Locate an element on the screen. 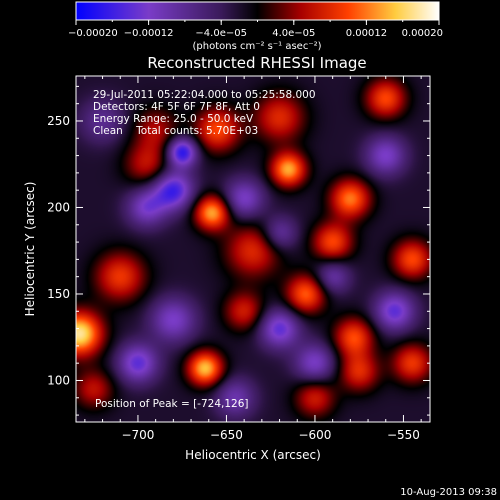 The image size is (500, 500). y-tick-label: 150 is located at coordinates (58, 294).